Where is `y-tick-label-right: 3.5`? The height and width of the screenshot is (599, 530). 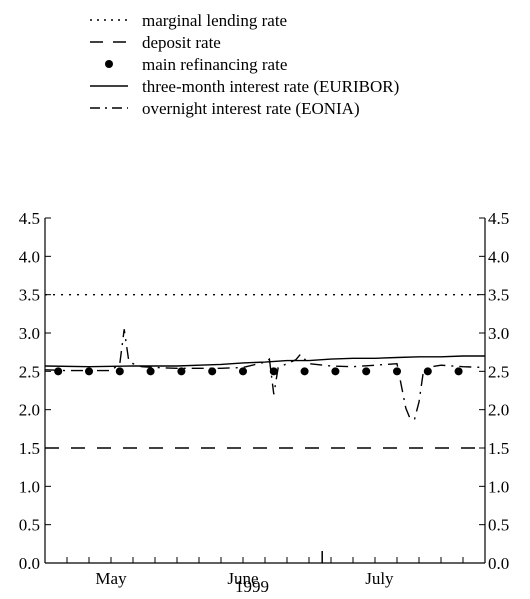 y-tick-label-right: 3.5 is located at coordinates (498, 295).